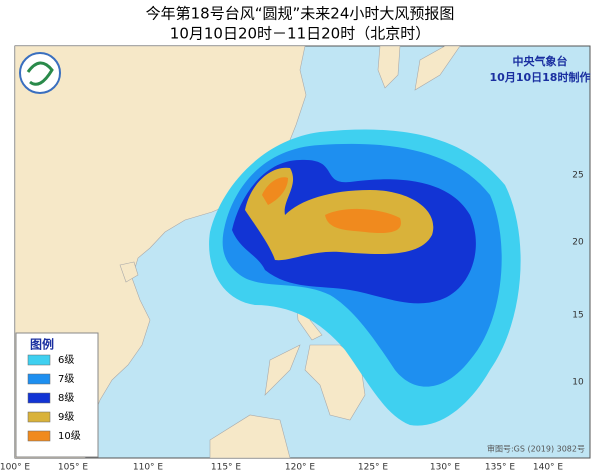 The width and height of the screenshot is (600, 475). I want to click on legend-label: 6级, so click(66, 360).